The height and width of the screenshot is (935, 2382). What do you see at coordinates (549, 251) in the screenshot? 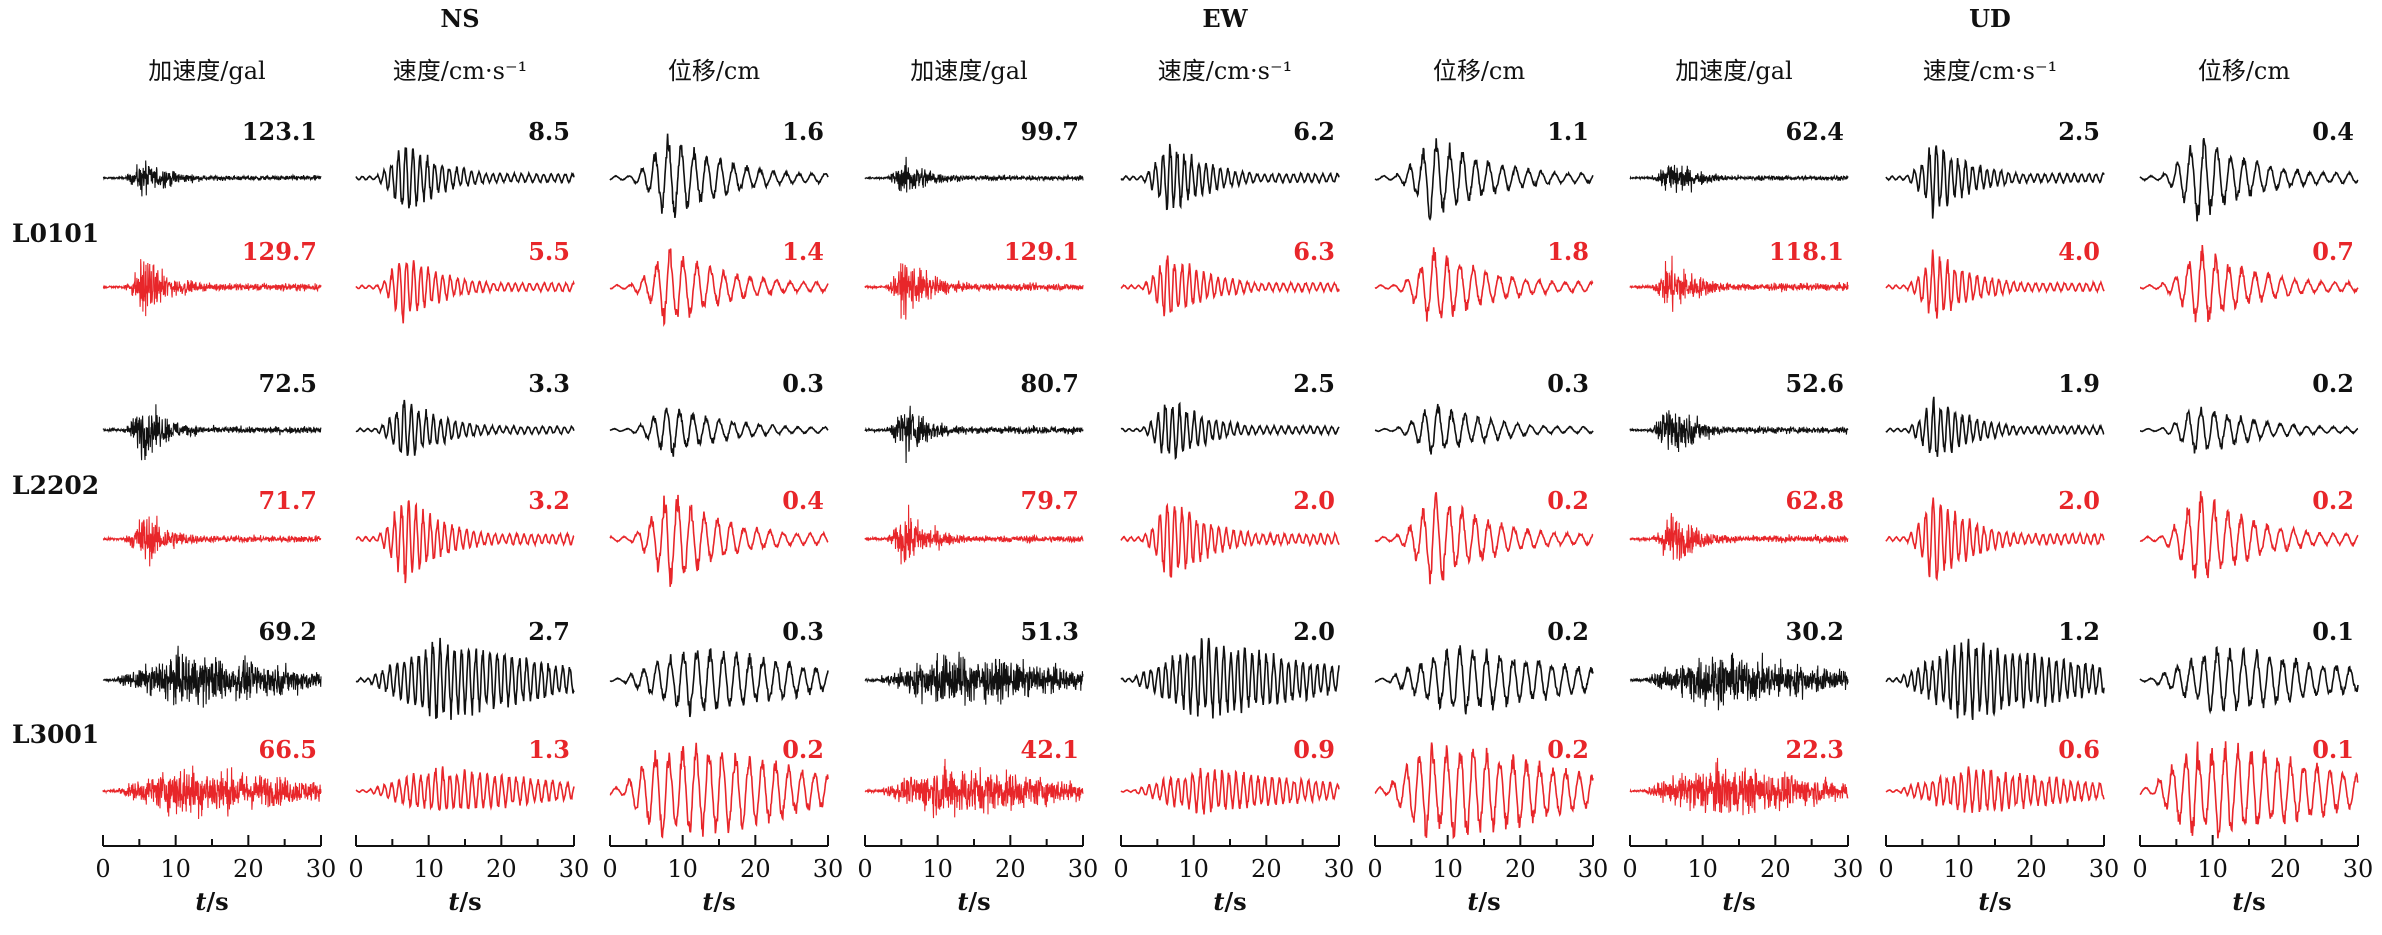
I see `simulated-peak-label: 5.5` at bounding box center [549, 251].